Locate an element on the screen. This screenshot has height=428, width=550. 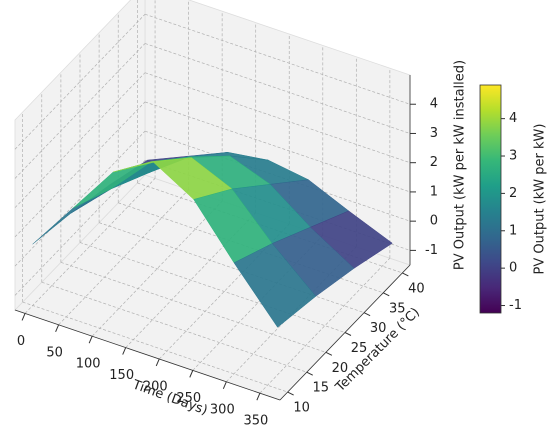
z-tick-label: 1 is located at coordinates (434, 191).